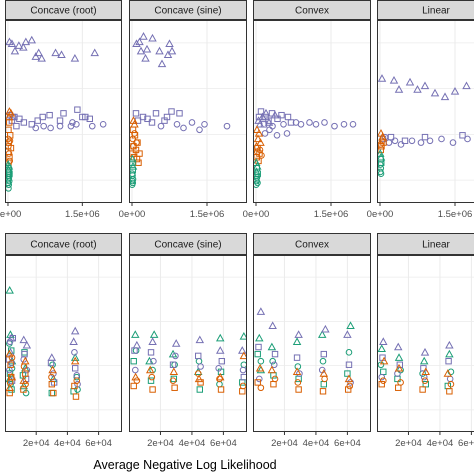 Image resolution: width=474 pixels, height=474 pixels. What do you see at coordinates (36, 443) in the screenshot?
I see `x-tick-label: 2e+04` at bounding box center [36, 443].